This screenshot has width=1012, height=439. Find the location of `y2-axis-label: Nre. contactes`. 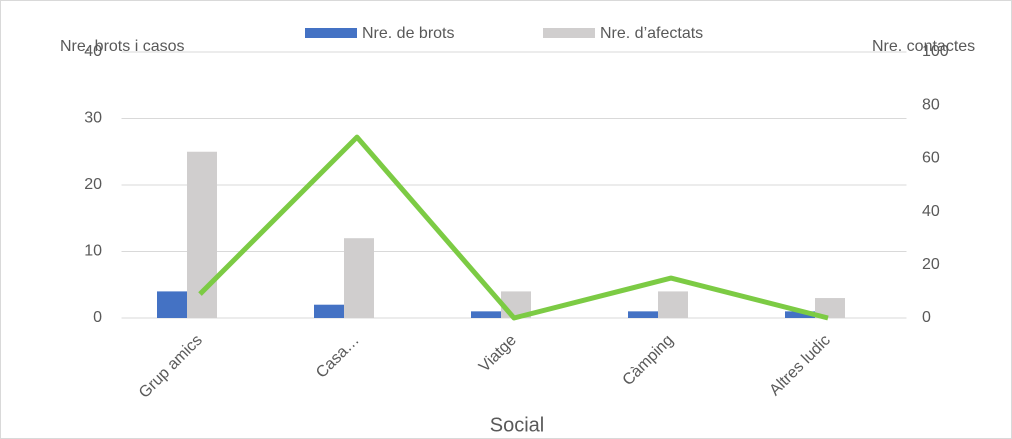

y2-axis-label: Nre. contactes is located at coordinates (923, 46).